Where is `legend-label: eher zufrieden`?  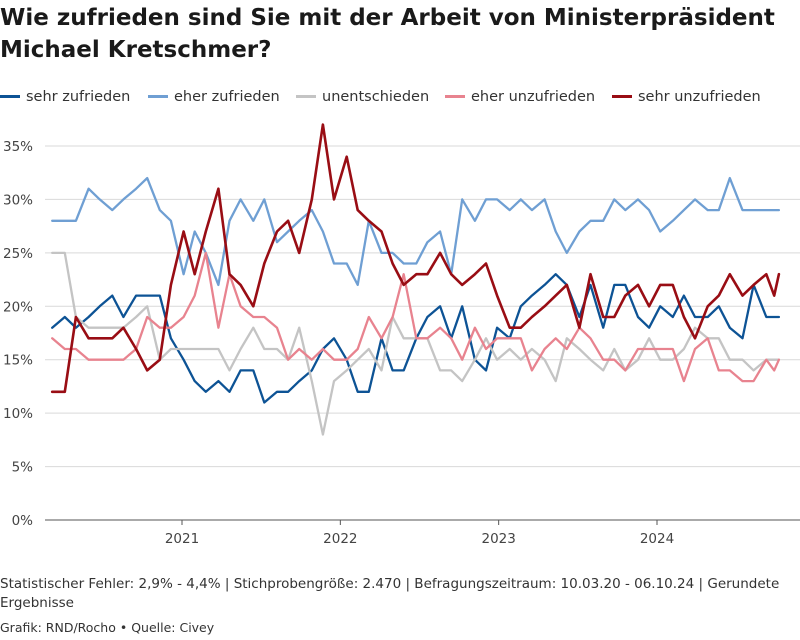 legend-label: eher zufrieden is located at coordinates (227, 97).